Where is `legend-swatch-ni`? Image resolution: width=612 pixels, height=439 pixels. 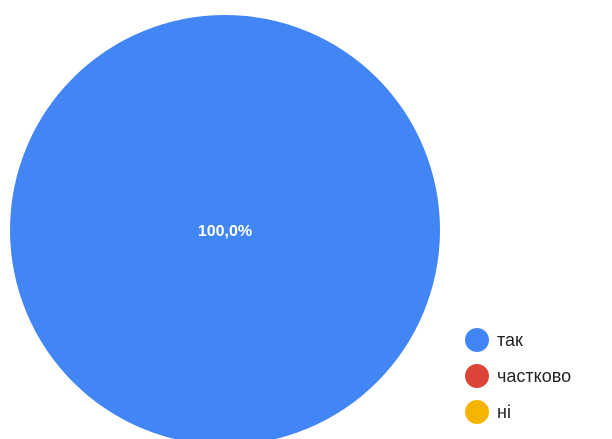
legend-swatch-ni is located at coordinates (477, 412).